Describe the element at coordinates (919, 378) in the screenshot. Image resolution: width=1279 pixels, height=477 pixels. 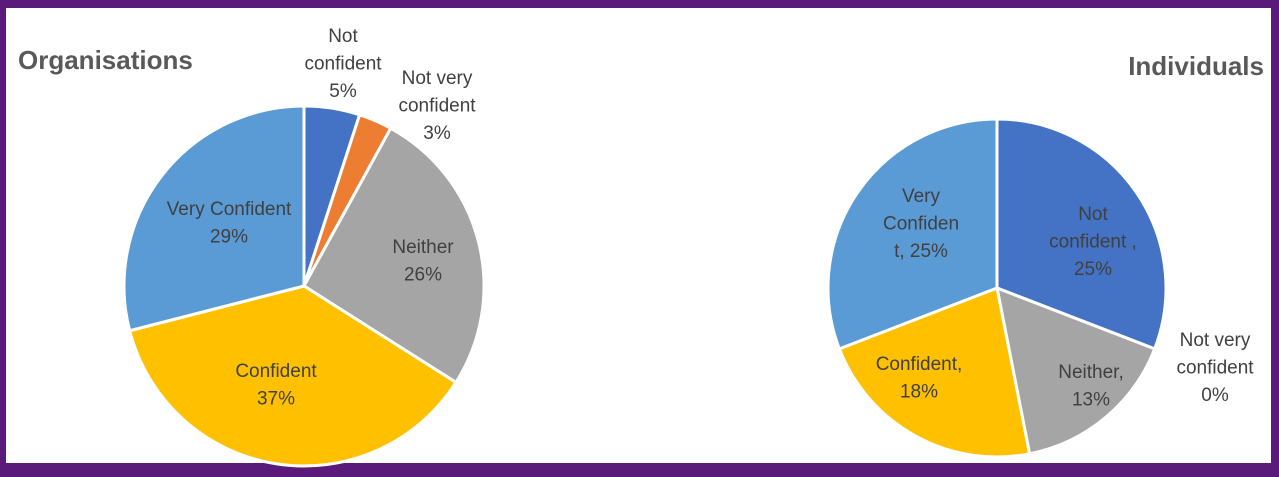
I see `data-label-confident: Confident, 18%` at that location.